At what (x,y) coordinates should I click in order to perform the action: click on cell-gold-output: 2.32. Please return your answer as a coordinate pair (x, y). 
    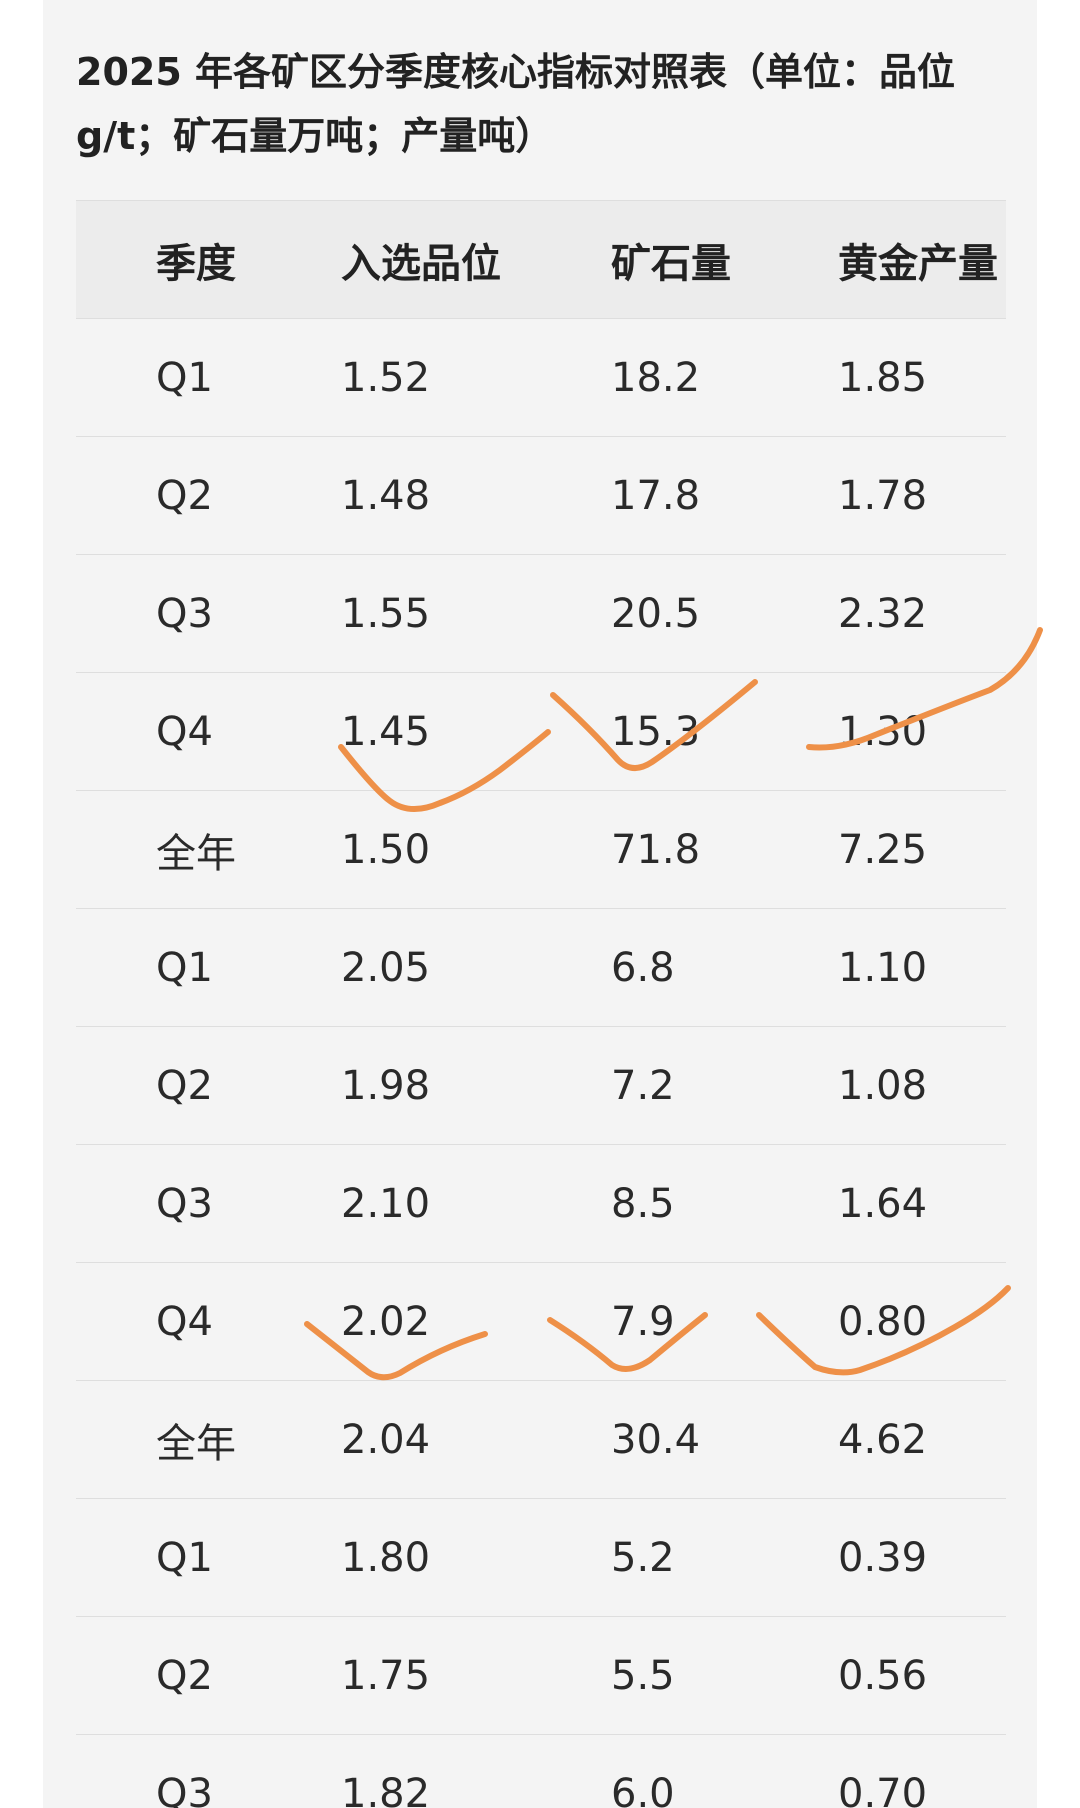
    Looking at the image, I should click on (922, 613).